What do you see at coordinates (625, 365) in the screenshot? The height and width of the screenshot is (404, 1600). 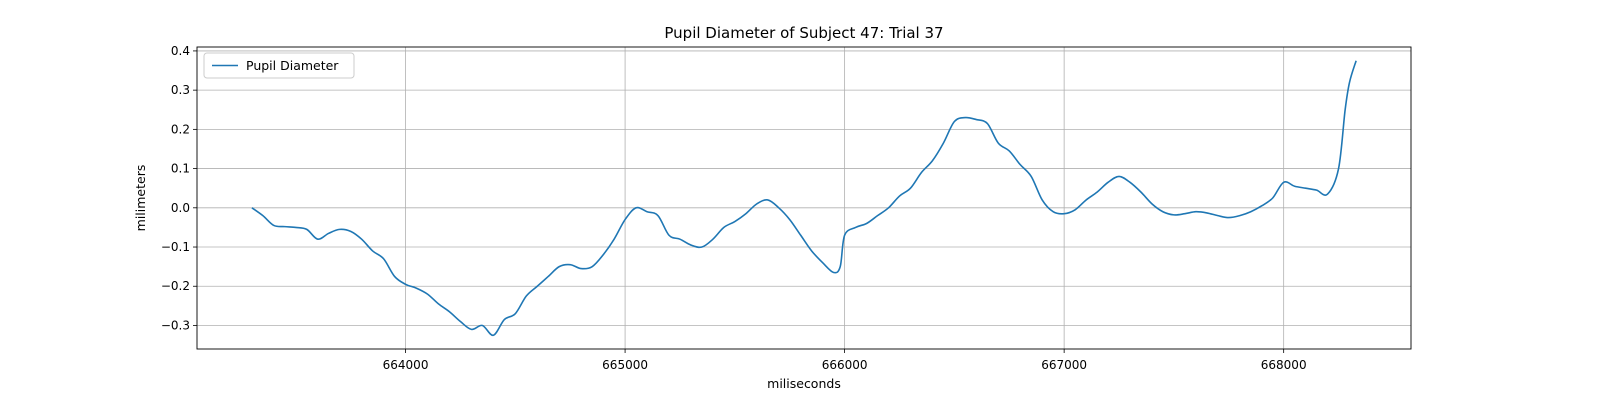 I see `x-tick-label: 665000` at bounding box center [625, 365].